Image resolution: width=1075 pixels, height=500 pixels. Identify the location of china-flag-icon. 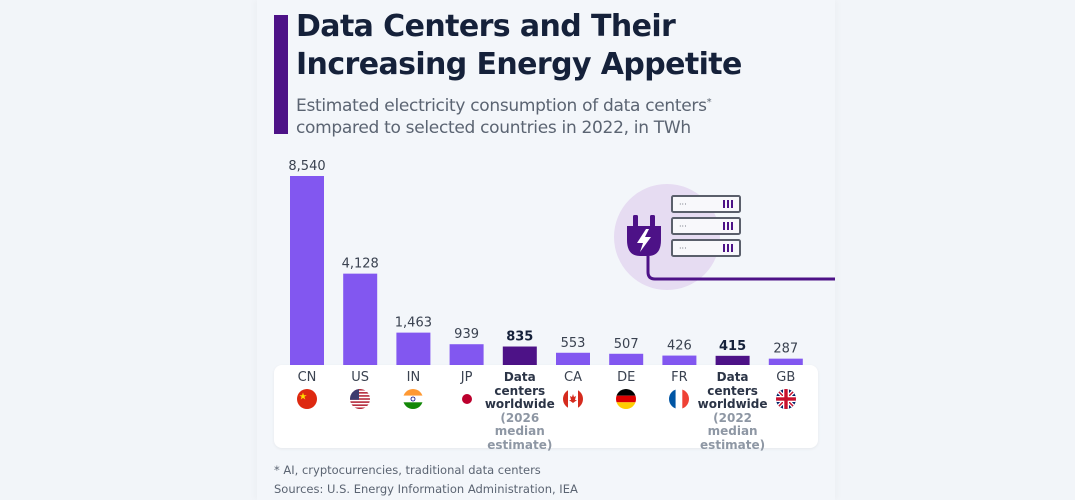
(307, 399).